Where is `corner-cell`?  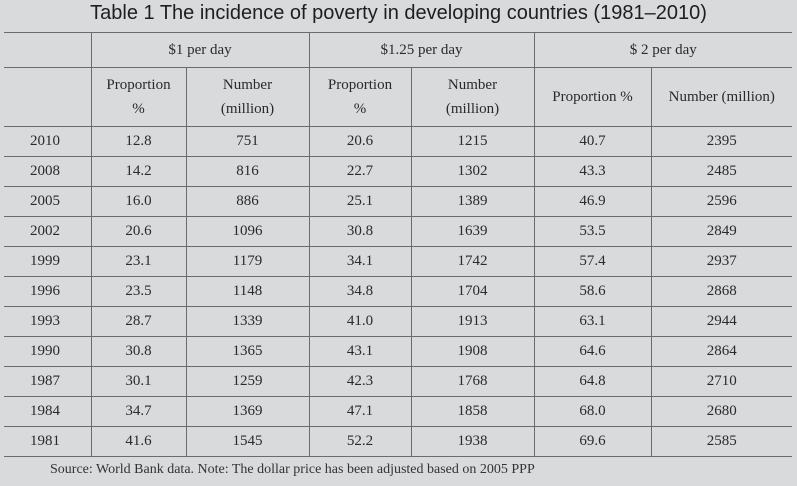 corner-cell is located at coordinates (48, 50).